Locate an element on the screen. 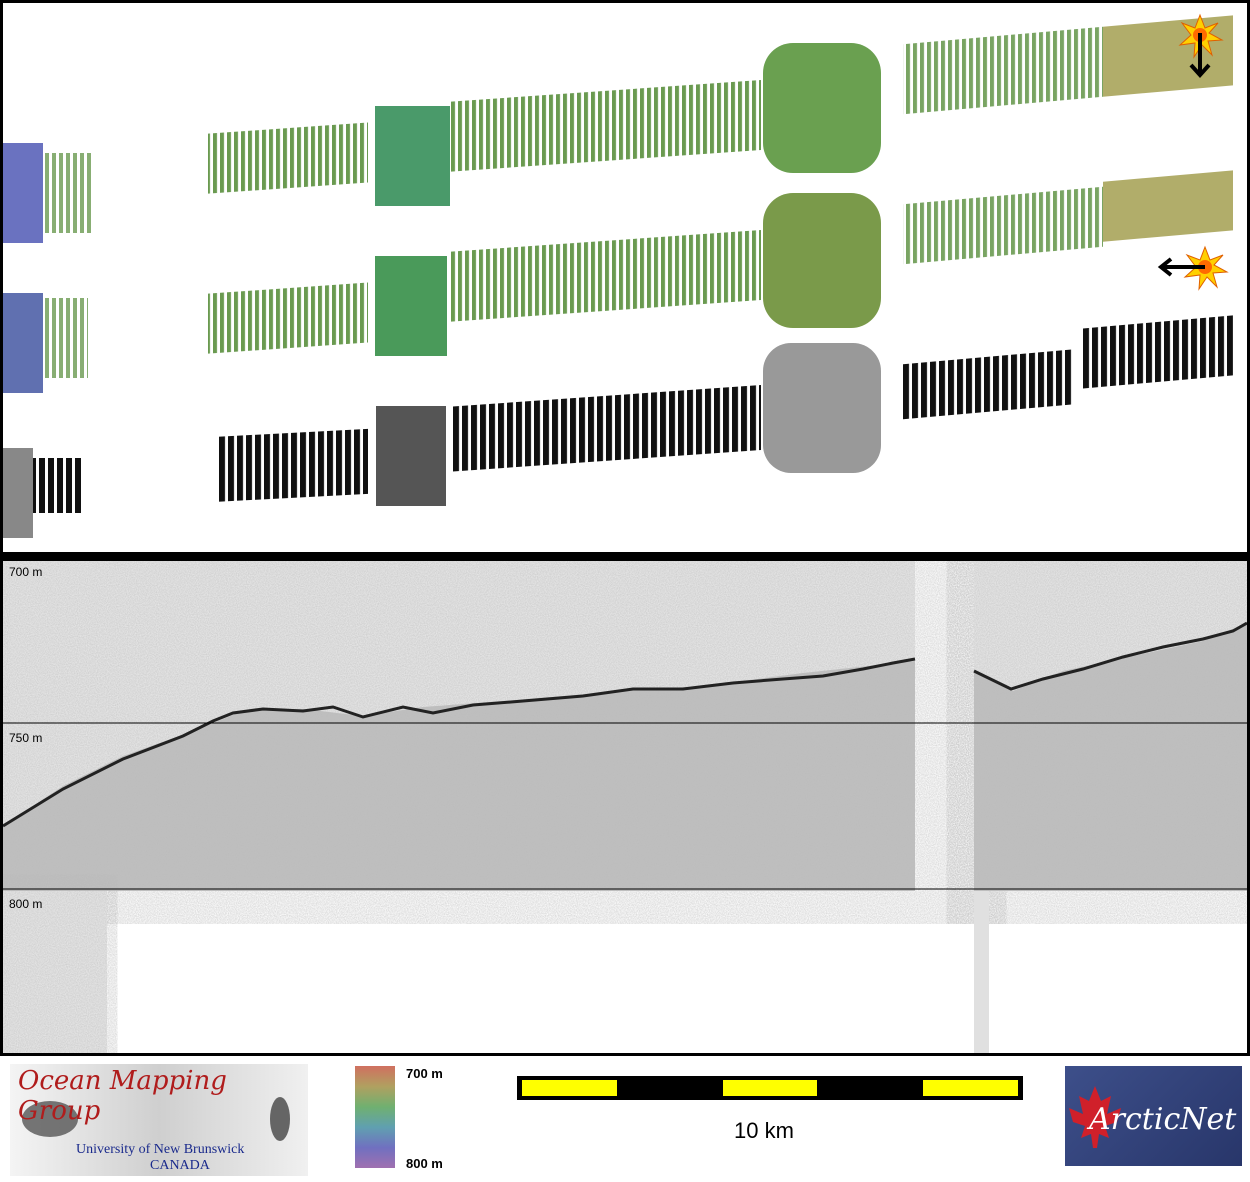 The image size is (1250, 1182). arcticnet-logo: ArcticNet is located at coordinates (1153, 1116).